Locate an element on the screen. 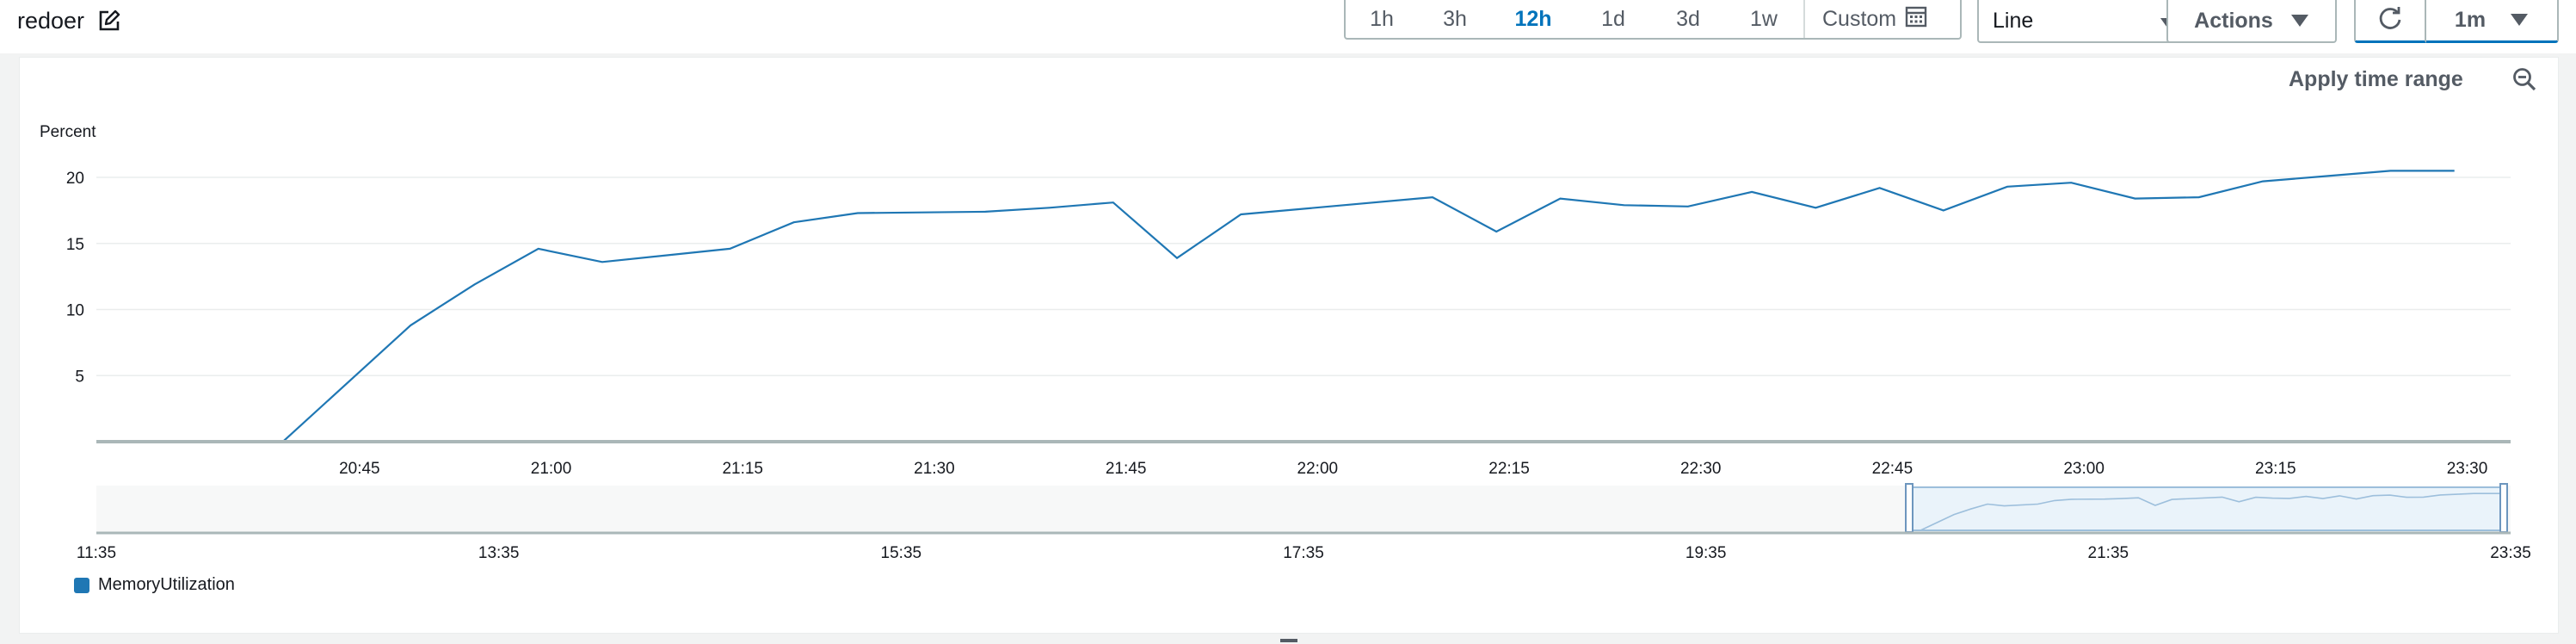  calendar-icon is located at coordinates (1916, 19).